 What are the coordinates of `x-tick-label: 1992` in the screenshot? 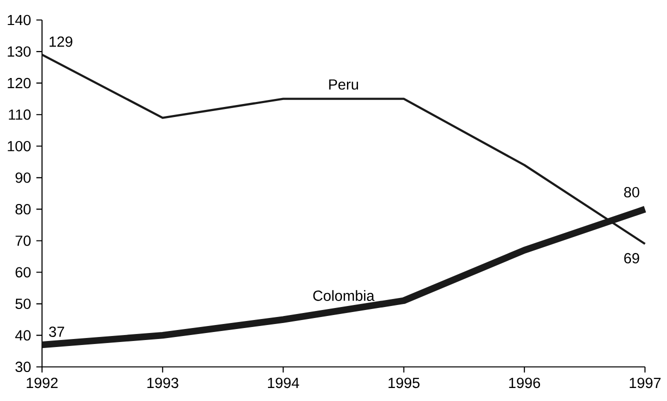 It's located at (42, 383).